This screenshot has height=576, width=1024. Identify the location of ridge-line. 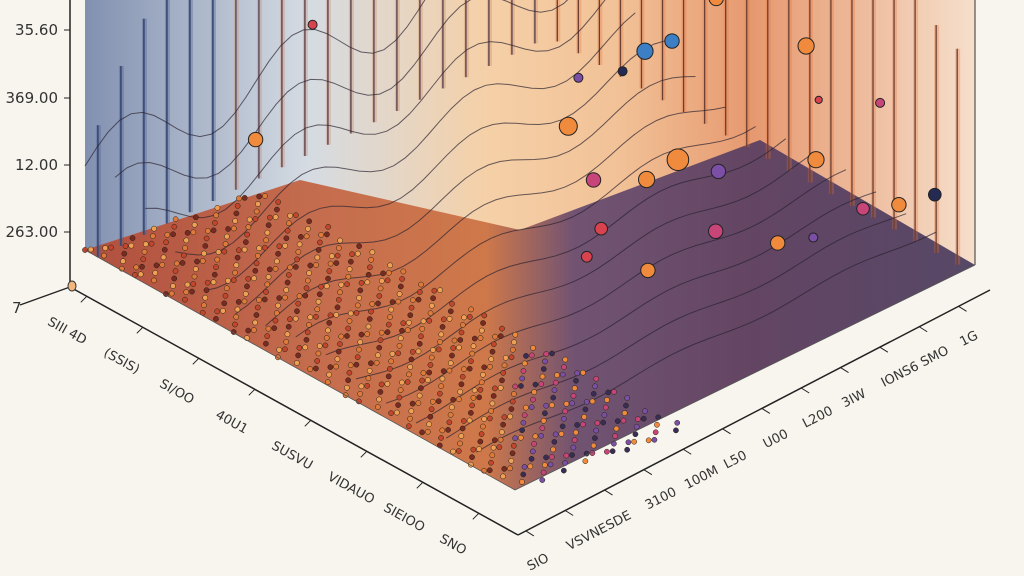
(255, 83).